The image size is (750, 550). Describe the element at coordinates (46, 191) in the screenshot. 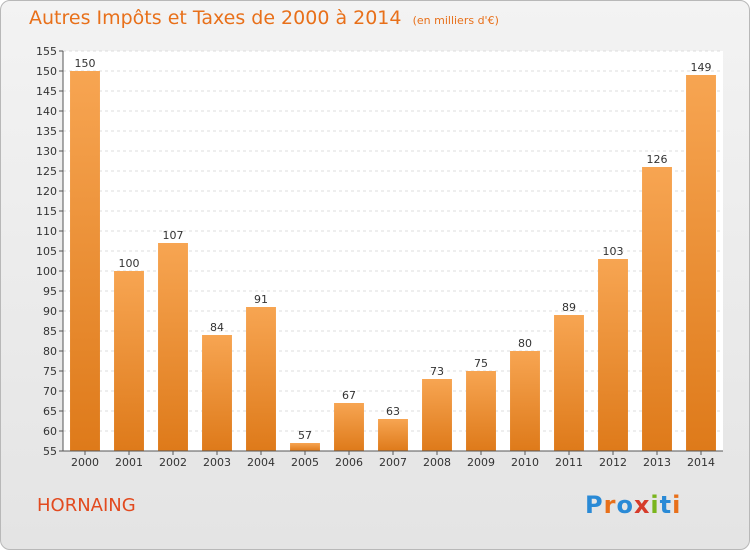

I see `y-tick-label: 120` at that location.